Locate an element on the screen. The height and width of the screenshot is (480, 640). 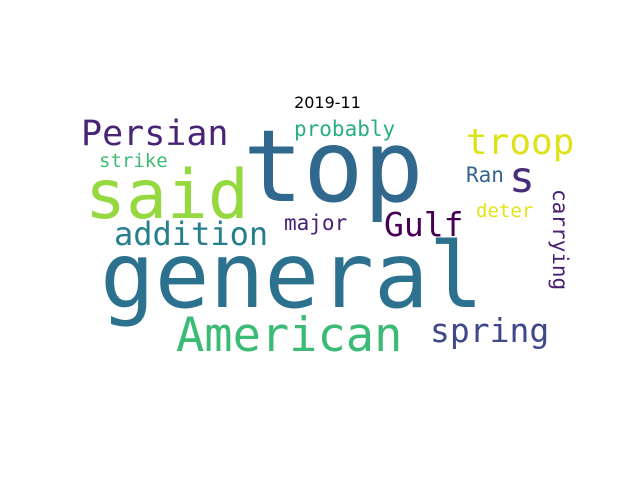
word-top: top is located at coordinates (333, 166).